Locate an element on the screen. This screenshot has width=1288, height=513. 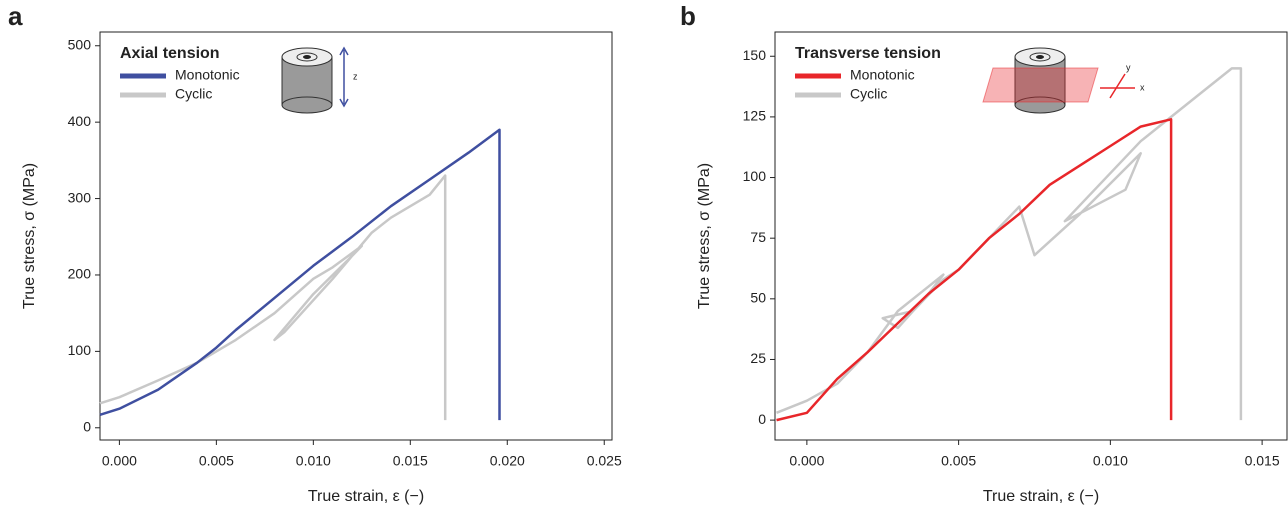
legend-title: Axial tension is located at coordinates (170, 53).